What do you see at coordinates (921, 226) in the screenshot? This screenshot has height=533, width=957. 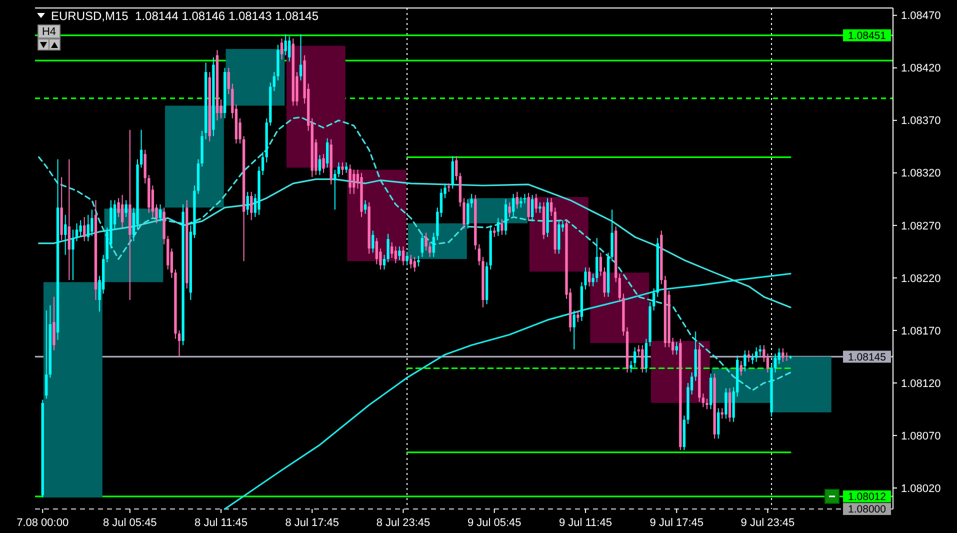 I see `y-tick-label: 1.08270` at bounding box center [921, 226].